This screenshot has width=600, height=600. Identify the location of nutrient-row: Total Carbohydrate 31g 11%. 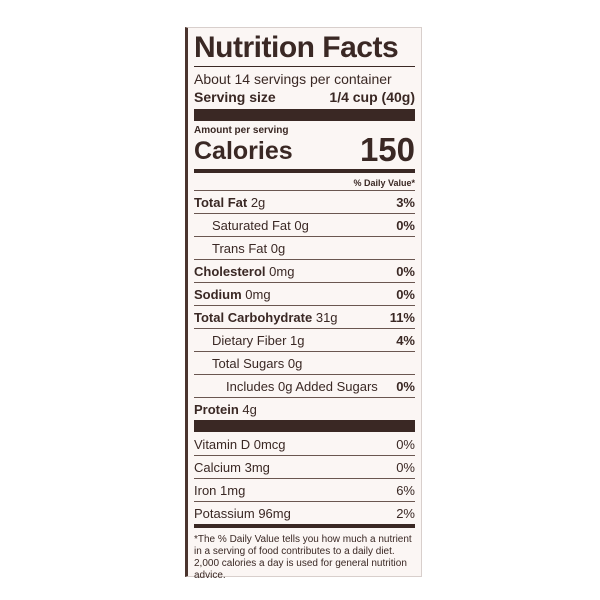
(304, 316).